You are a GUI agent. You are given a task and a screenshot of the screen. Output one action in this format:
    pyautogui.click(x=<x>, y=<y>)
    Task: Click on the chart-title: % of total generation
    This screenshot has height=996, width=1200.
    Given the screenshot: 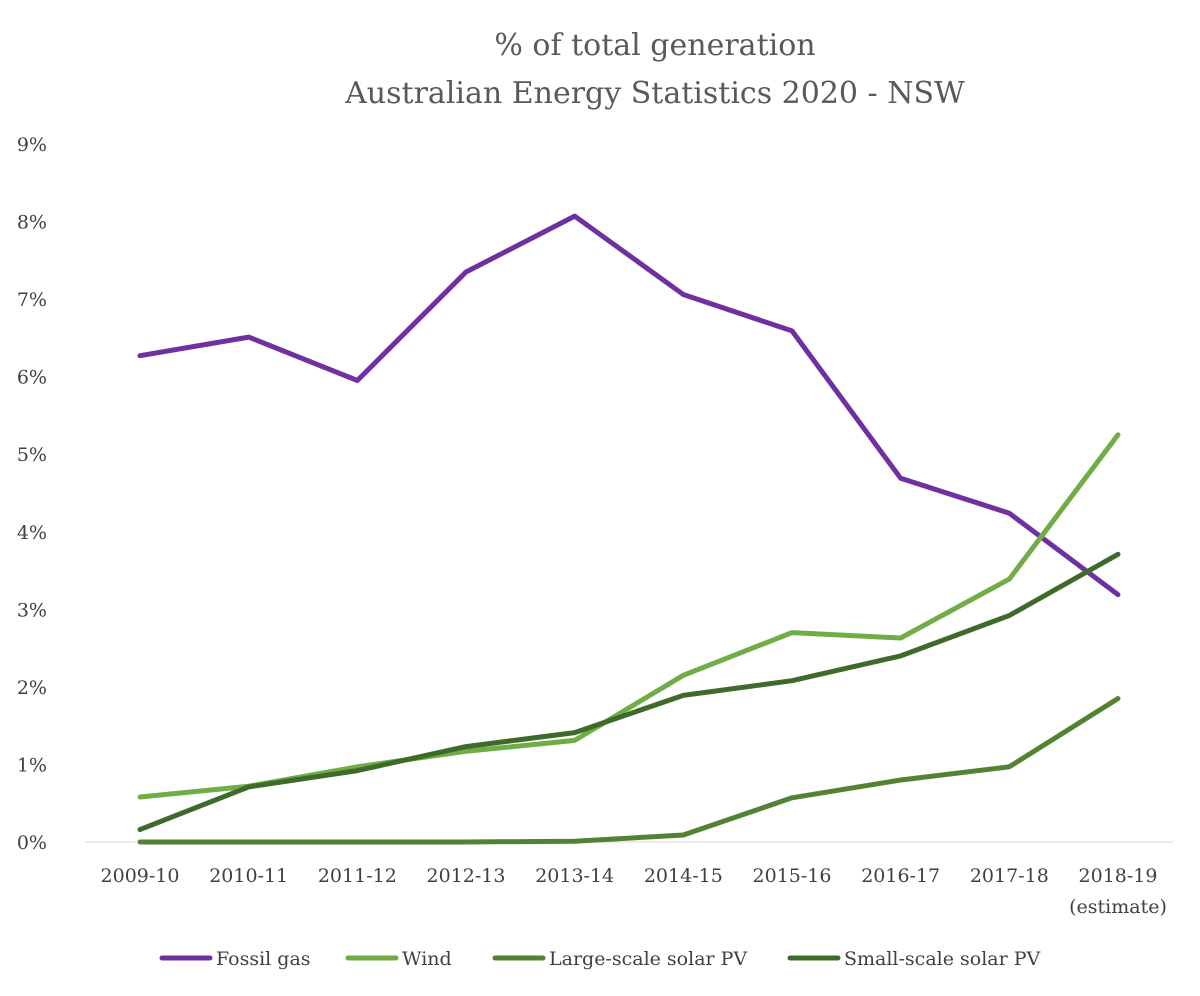 What is the action you would take?
    pyautogui.click(x=654, y=45)
    